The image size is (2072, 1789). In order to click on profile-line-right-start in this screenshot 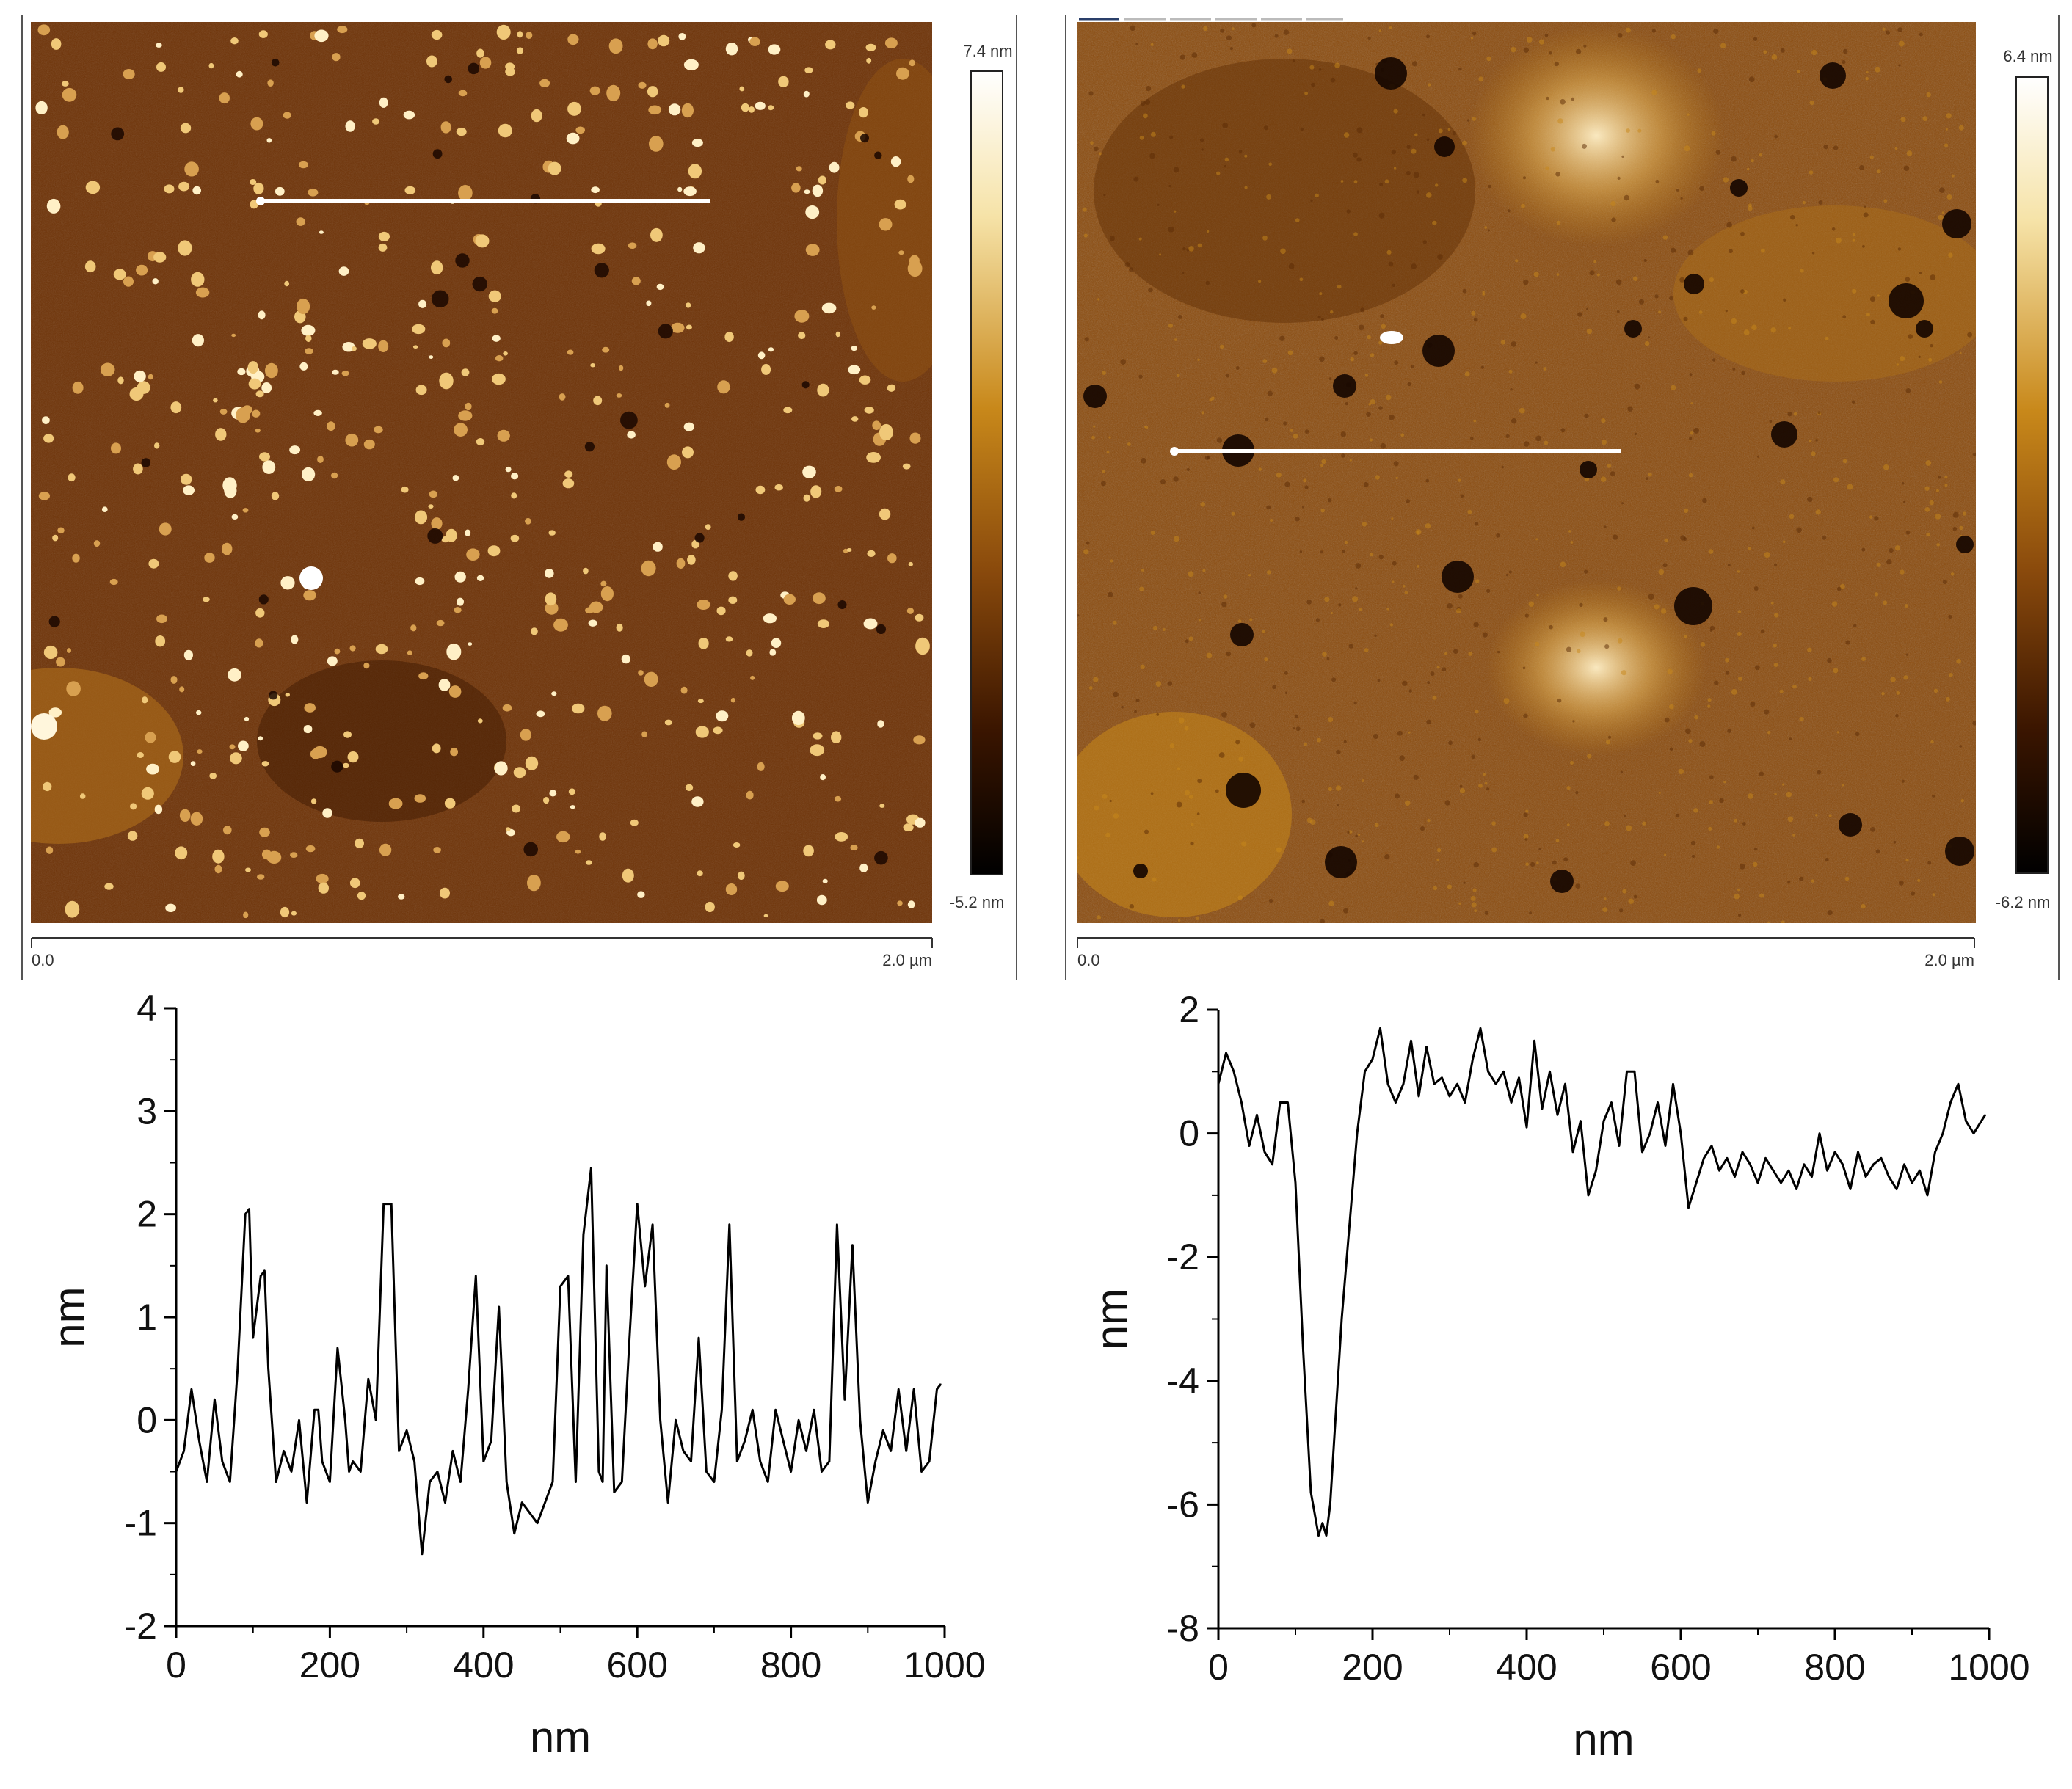, I will do `click(1174, 451)`.